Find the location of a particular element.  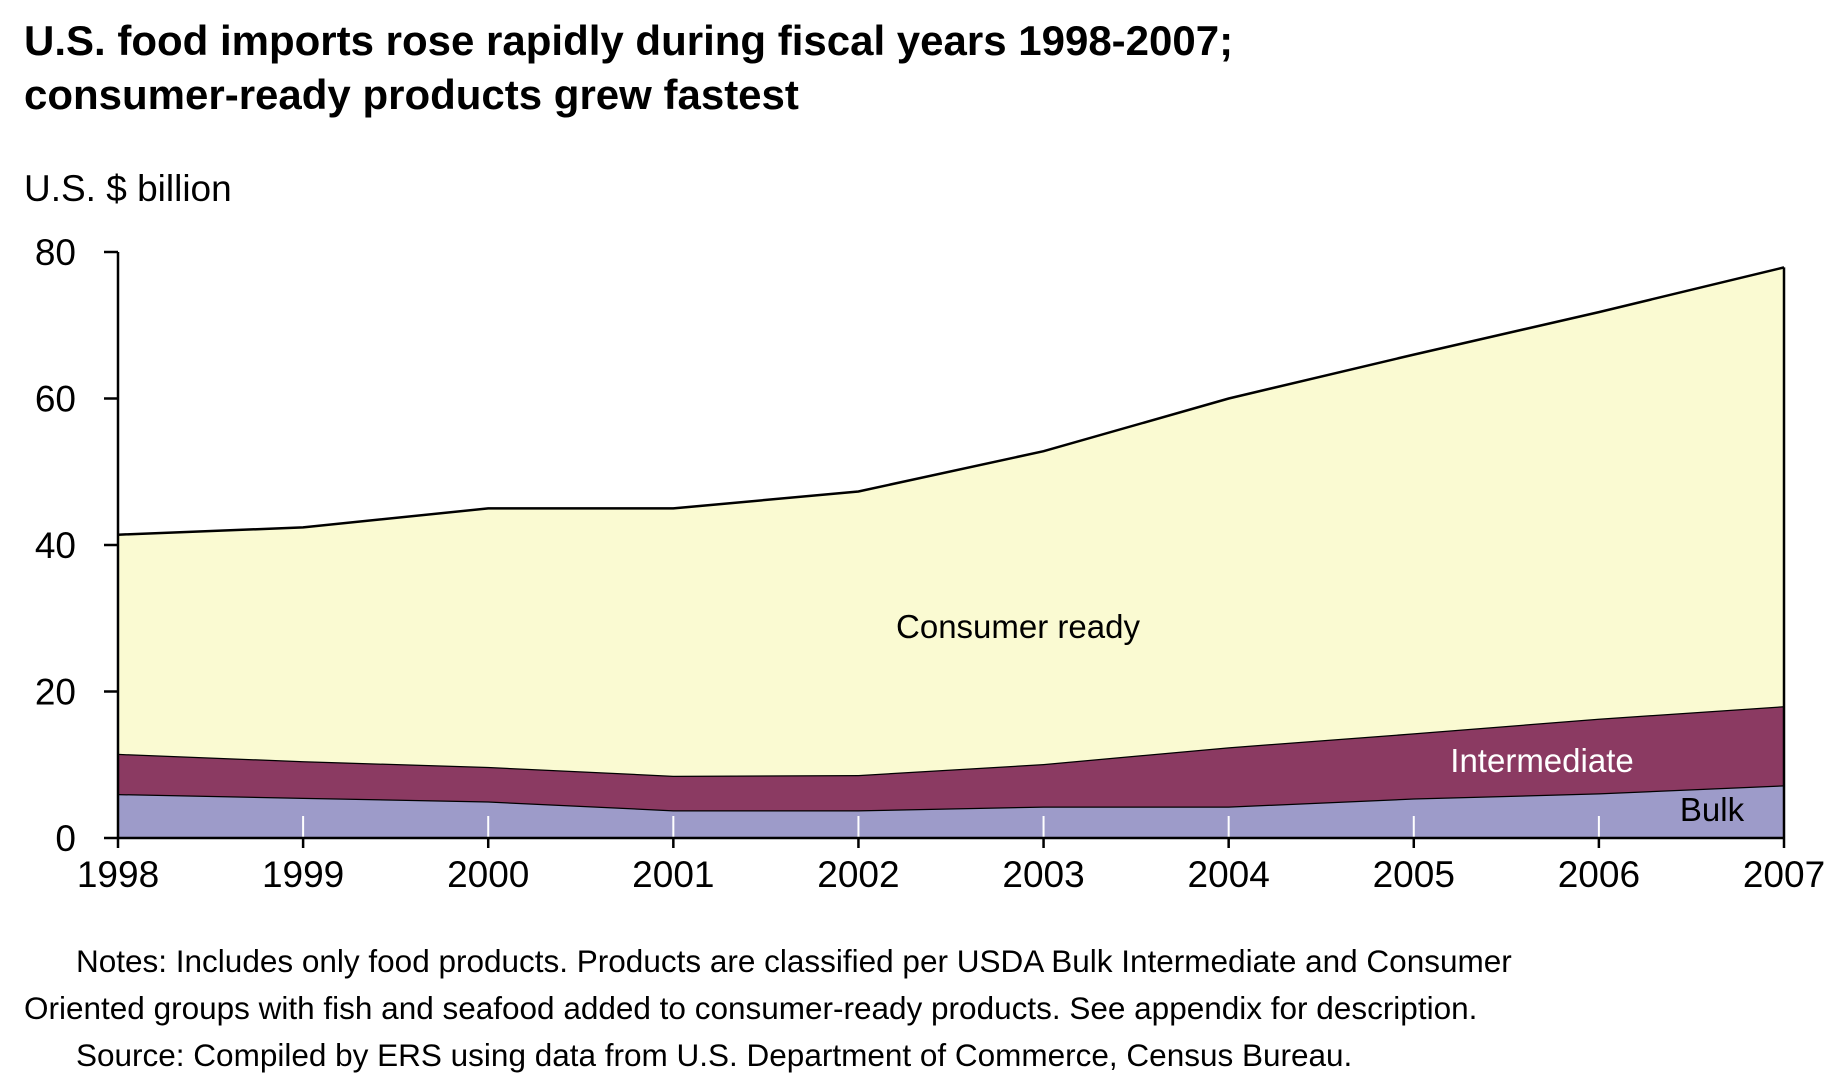

x-tick-label-1998: 1998 is located at coordinates (118, 874).